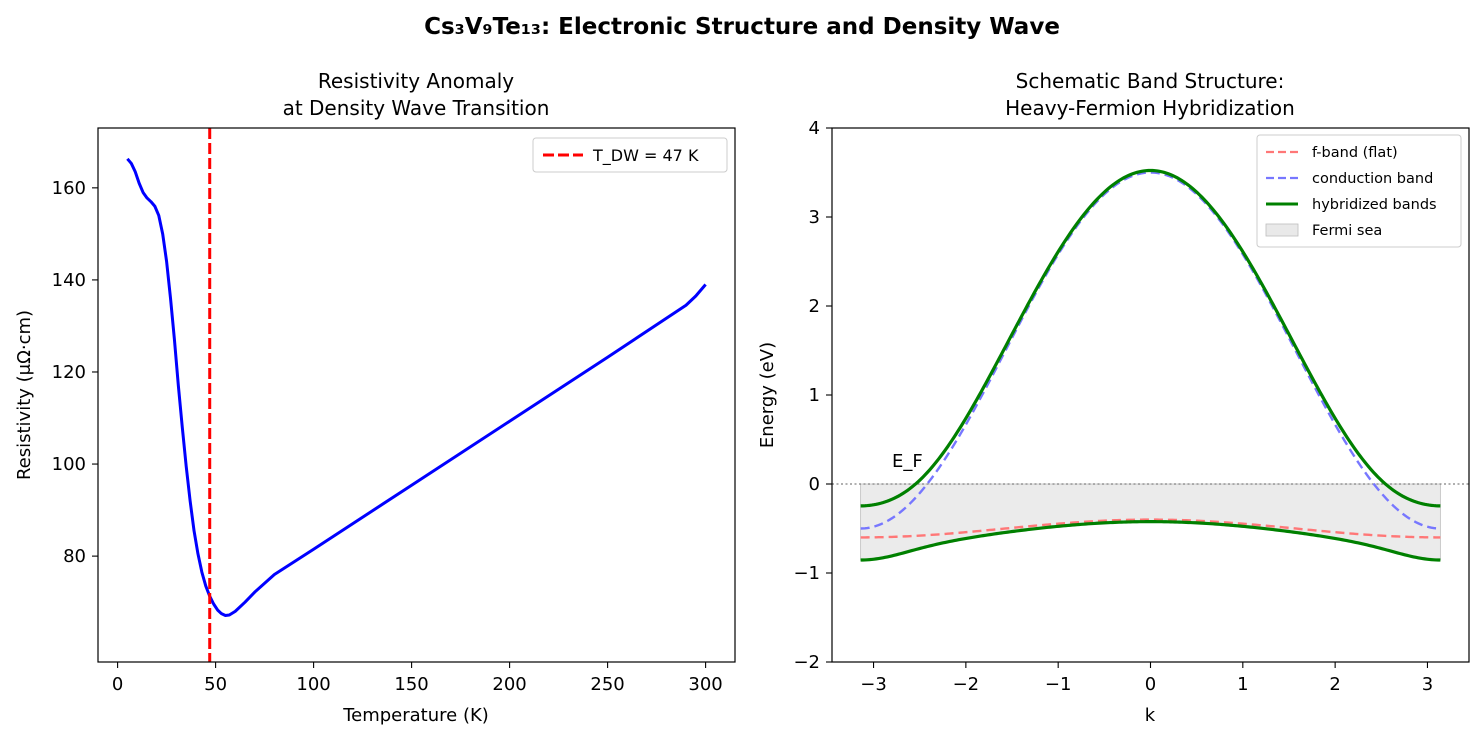 Image resolution: width=1484 pixels, height=740 pixels. I want to click on x-tick-label: 2, so click(1334, 684).